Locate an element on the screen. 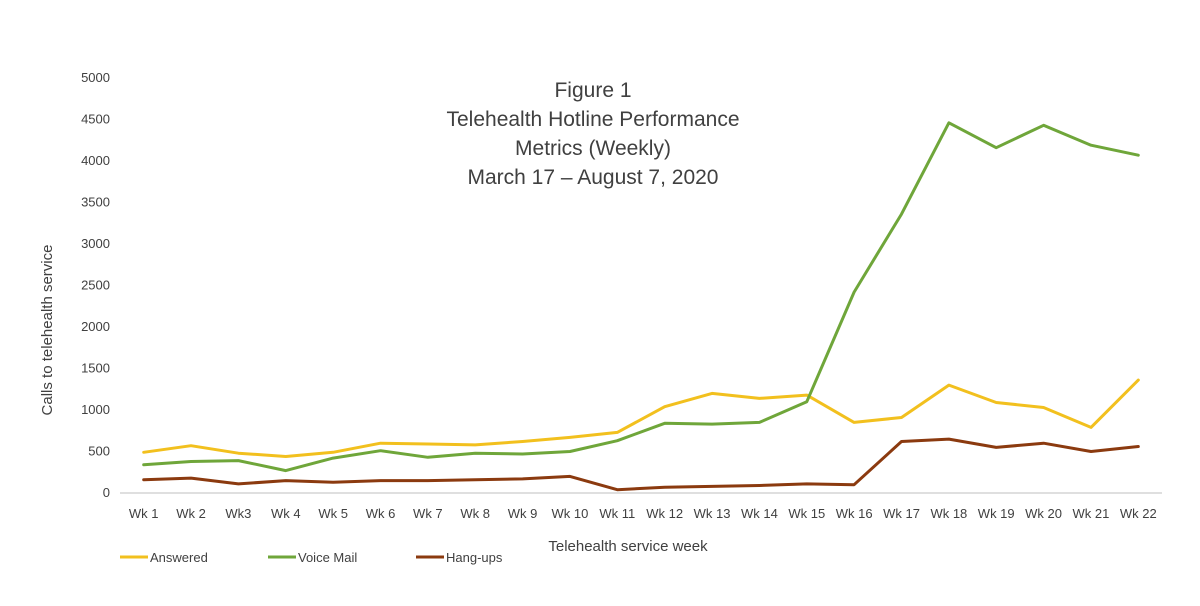 This screenshot has width=1200, height=606. chart-title-line: March 17 – August 7, 2020 is located at coordinates (592, 177).